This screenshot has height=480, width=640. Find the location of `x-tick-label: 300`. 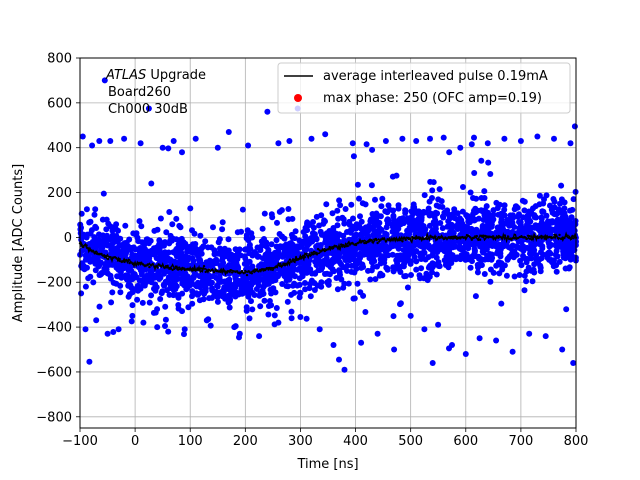

x-tick-label: 300 is located at coordinates (300, 441).